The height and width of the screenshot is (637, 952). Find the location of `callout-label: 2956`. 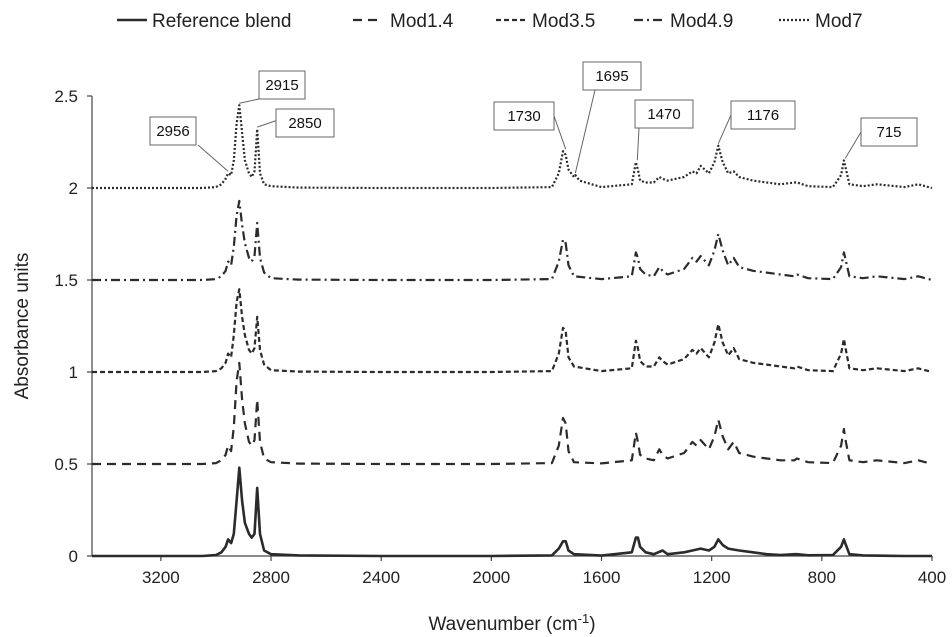

callout-label: 2956 is located at coordinates (172, 131).